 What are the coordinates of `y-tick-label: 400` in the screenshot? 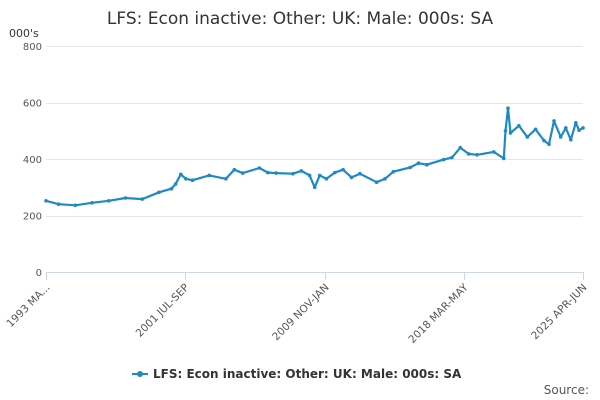 It's located at (32, 160).